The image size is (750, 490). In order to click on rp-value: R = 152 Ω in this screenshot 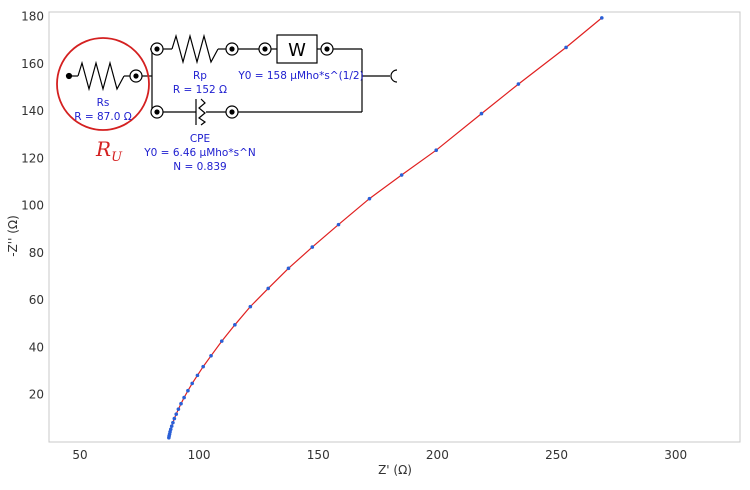, I will do `click(200, 90)`.